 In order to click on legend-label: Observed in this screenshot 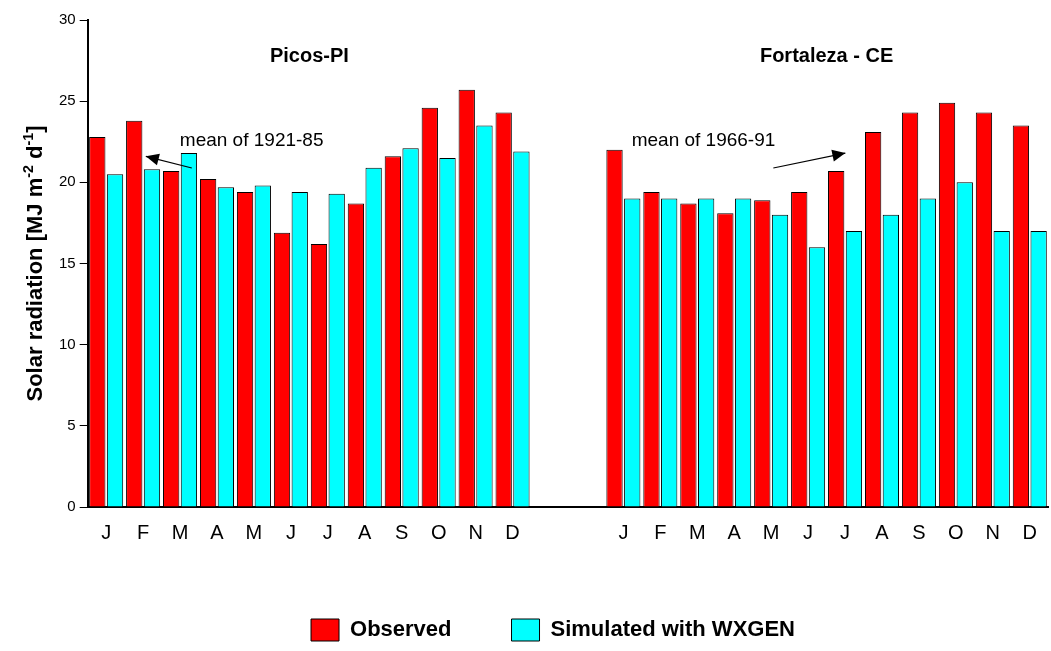, I will do `click(401, 629)`.